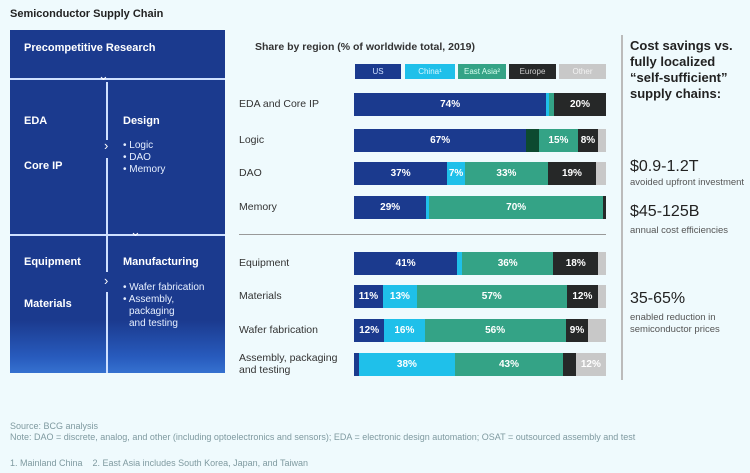 The width and height of the screenshot is (750, 473). What do you see at coordinates (161, 262) in the screenshot?
I see `manufacturing-label: Manufacturing` at bounding box center [161, 262].